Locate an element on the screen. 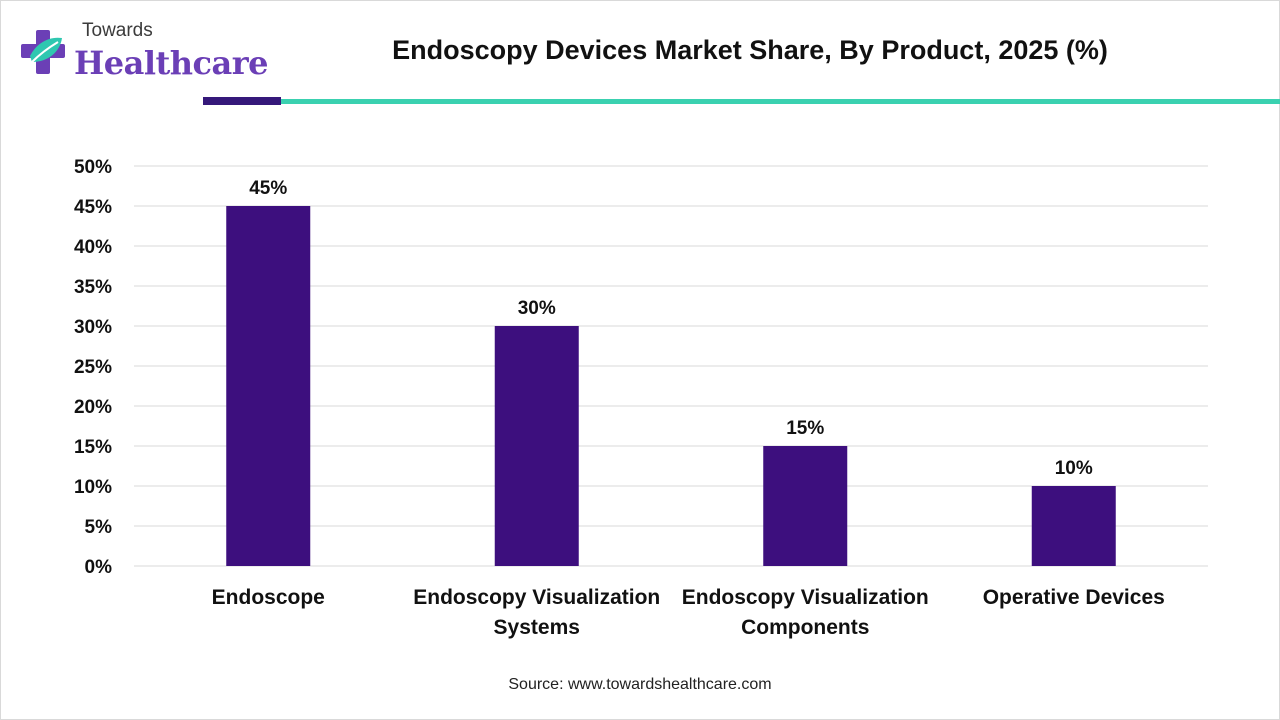 The height and width of the screenshot is (720, 1280). y-tick-label: 35% is located at coordinates (93, 287).